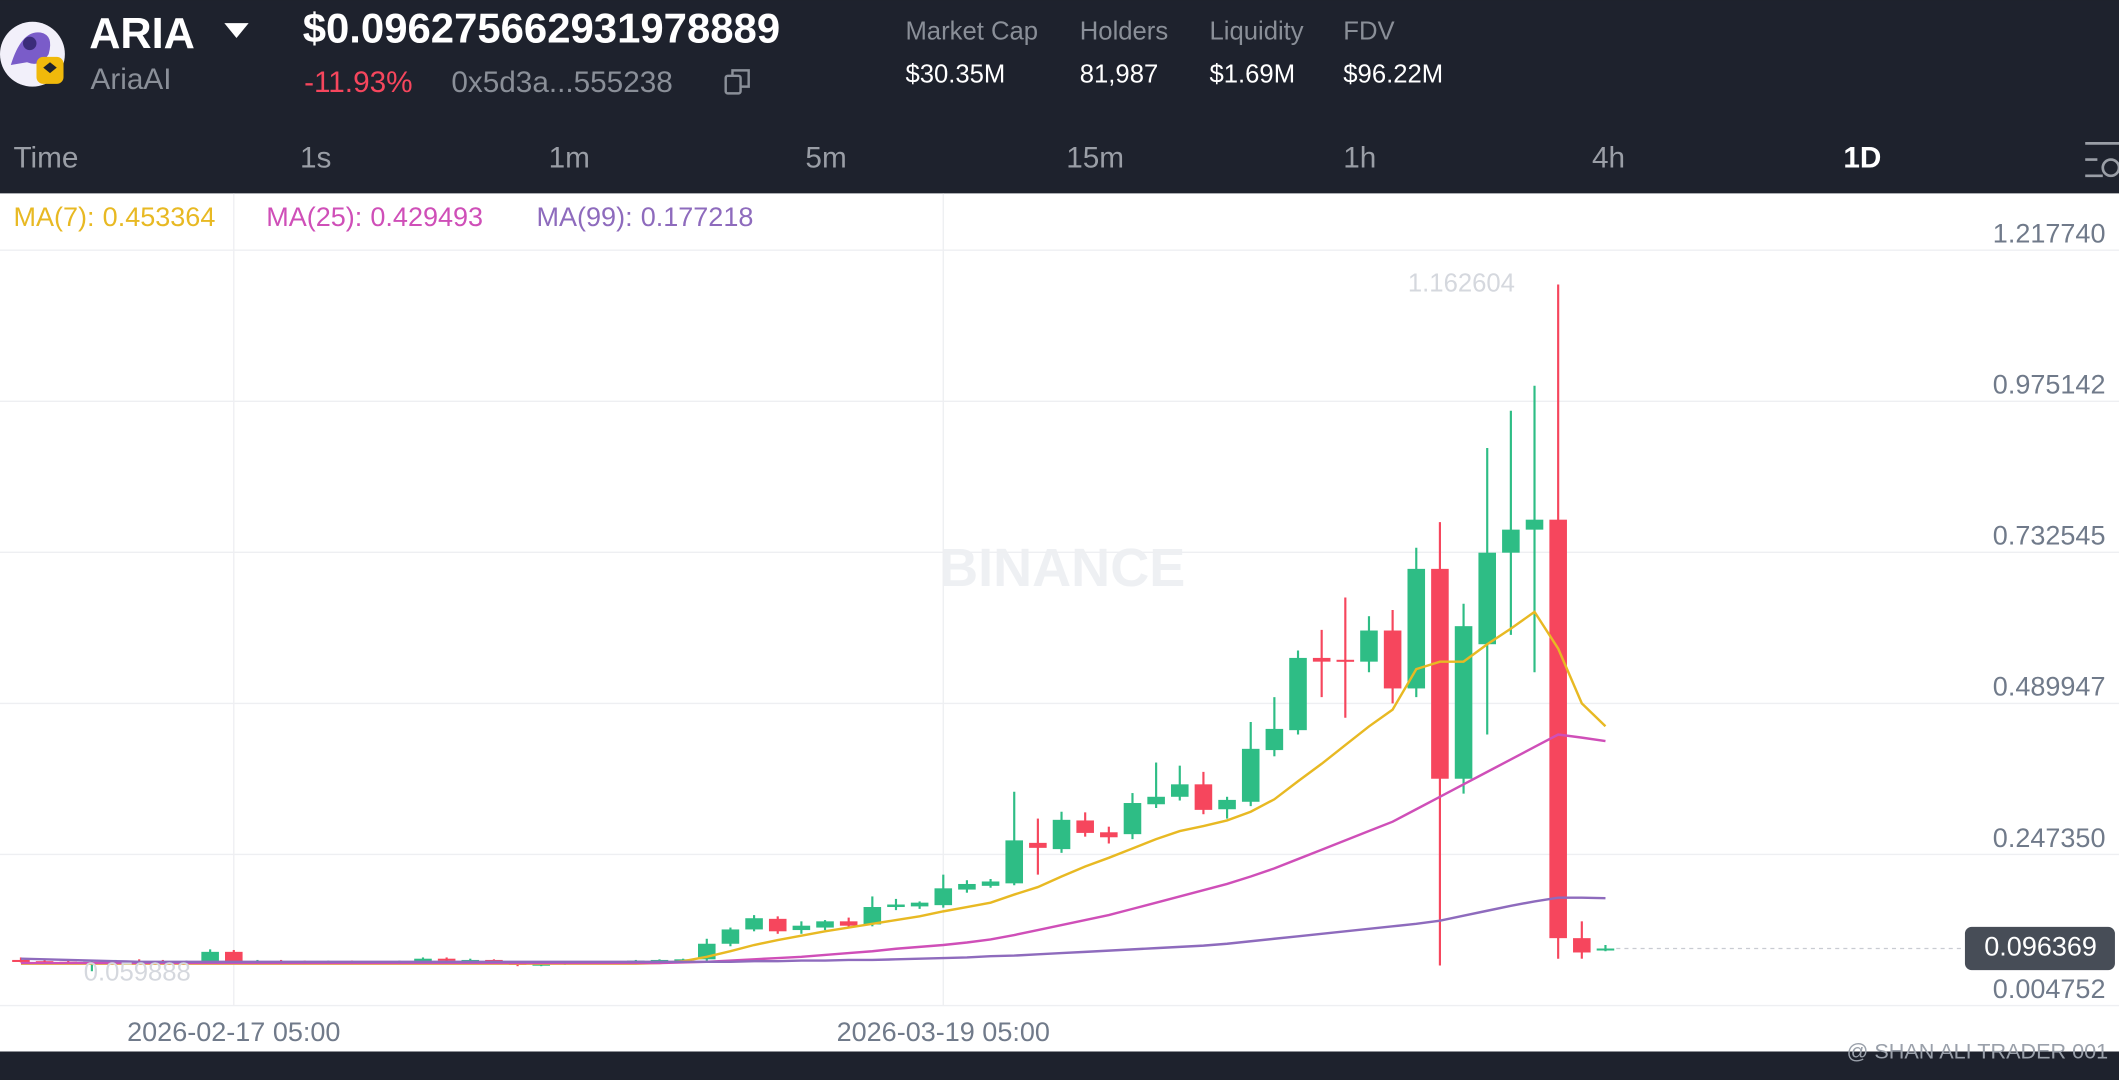 The height and width of the screenshot is (1080, 2119). I want to click on footer-watermark: @ SHAN ALI TRADER 001, so click(1977, 1051).